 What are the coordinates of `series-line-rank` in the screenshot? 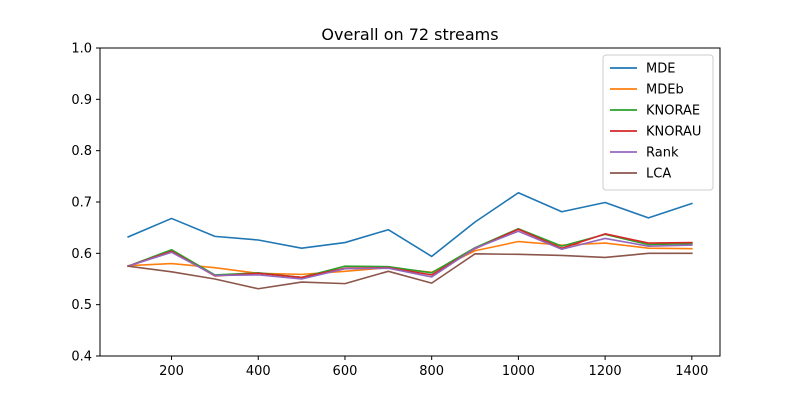 It's located at (410, 255).